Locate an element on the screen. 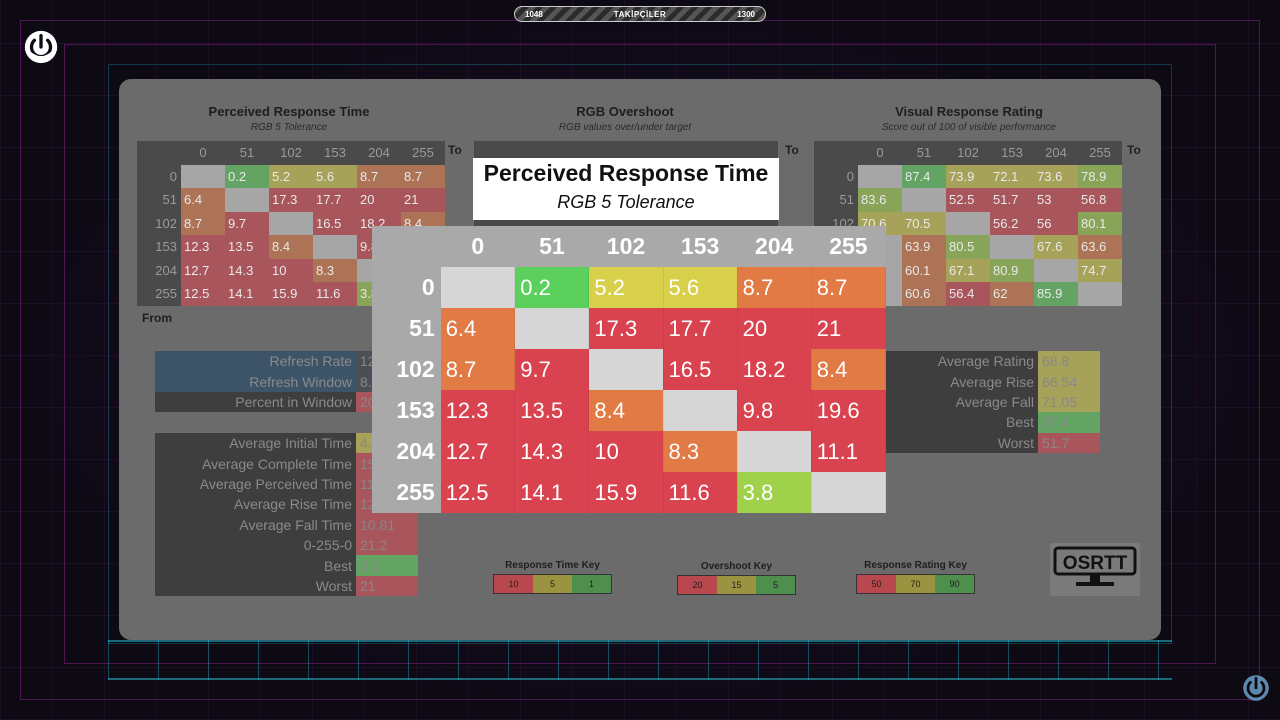 The width and height of the screenshot is (1280, 720). vrr-mini-cell: 74.7 is located at coordinates (1100, 270).